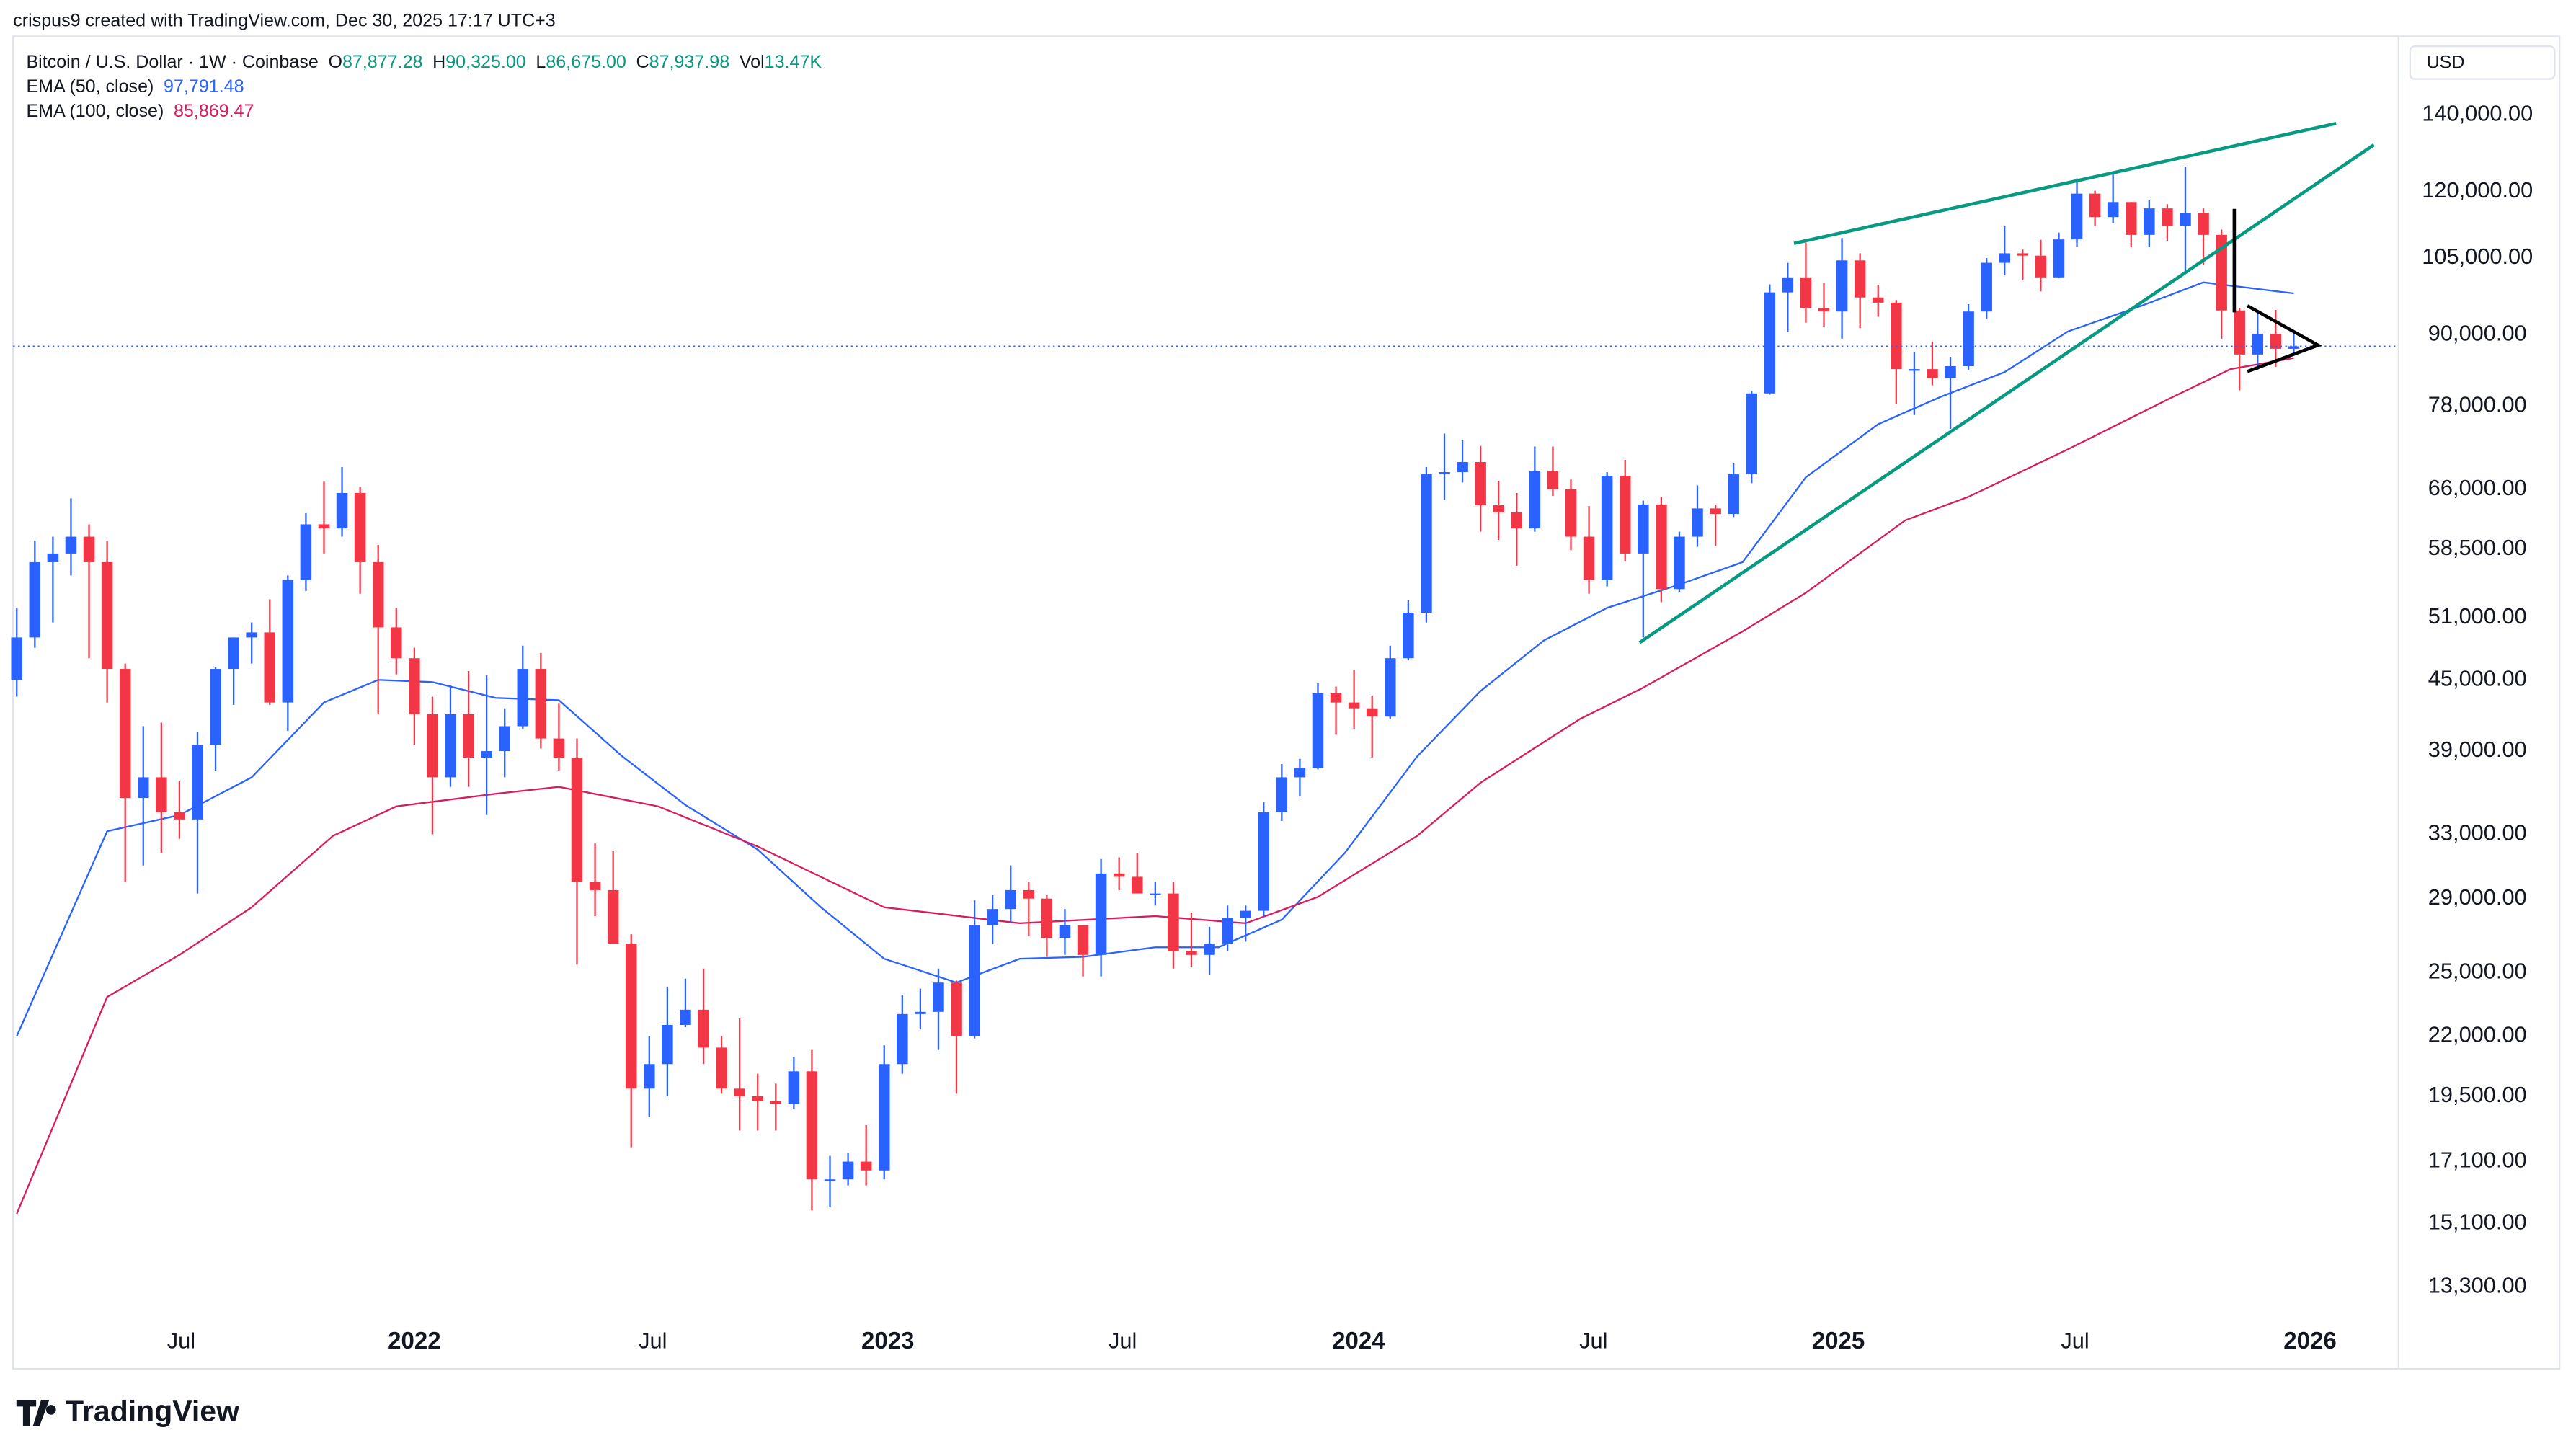 This screenshot has height=1456, width=2576. Describe the element at coordinates (485, 61) in the screenshot. I see `ohlc-value: 90,325.00` at that location.